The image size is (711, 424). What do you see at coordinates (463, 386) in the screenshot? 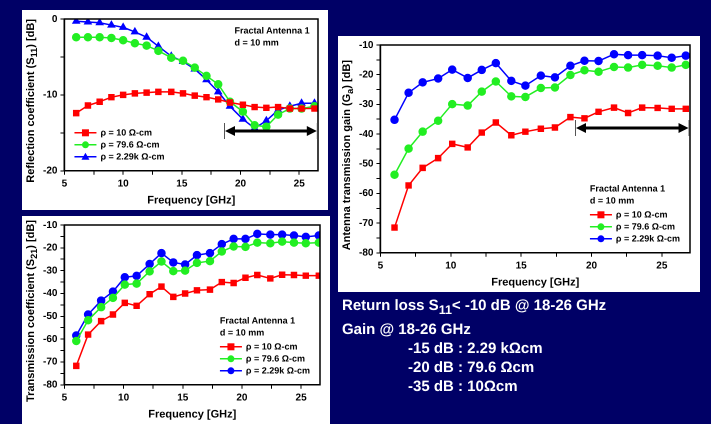
I see `text: -35 dB : 10Ωcm` at bounding box center [463, 386].